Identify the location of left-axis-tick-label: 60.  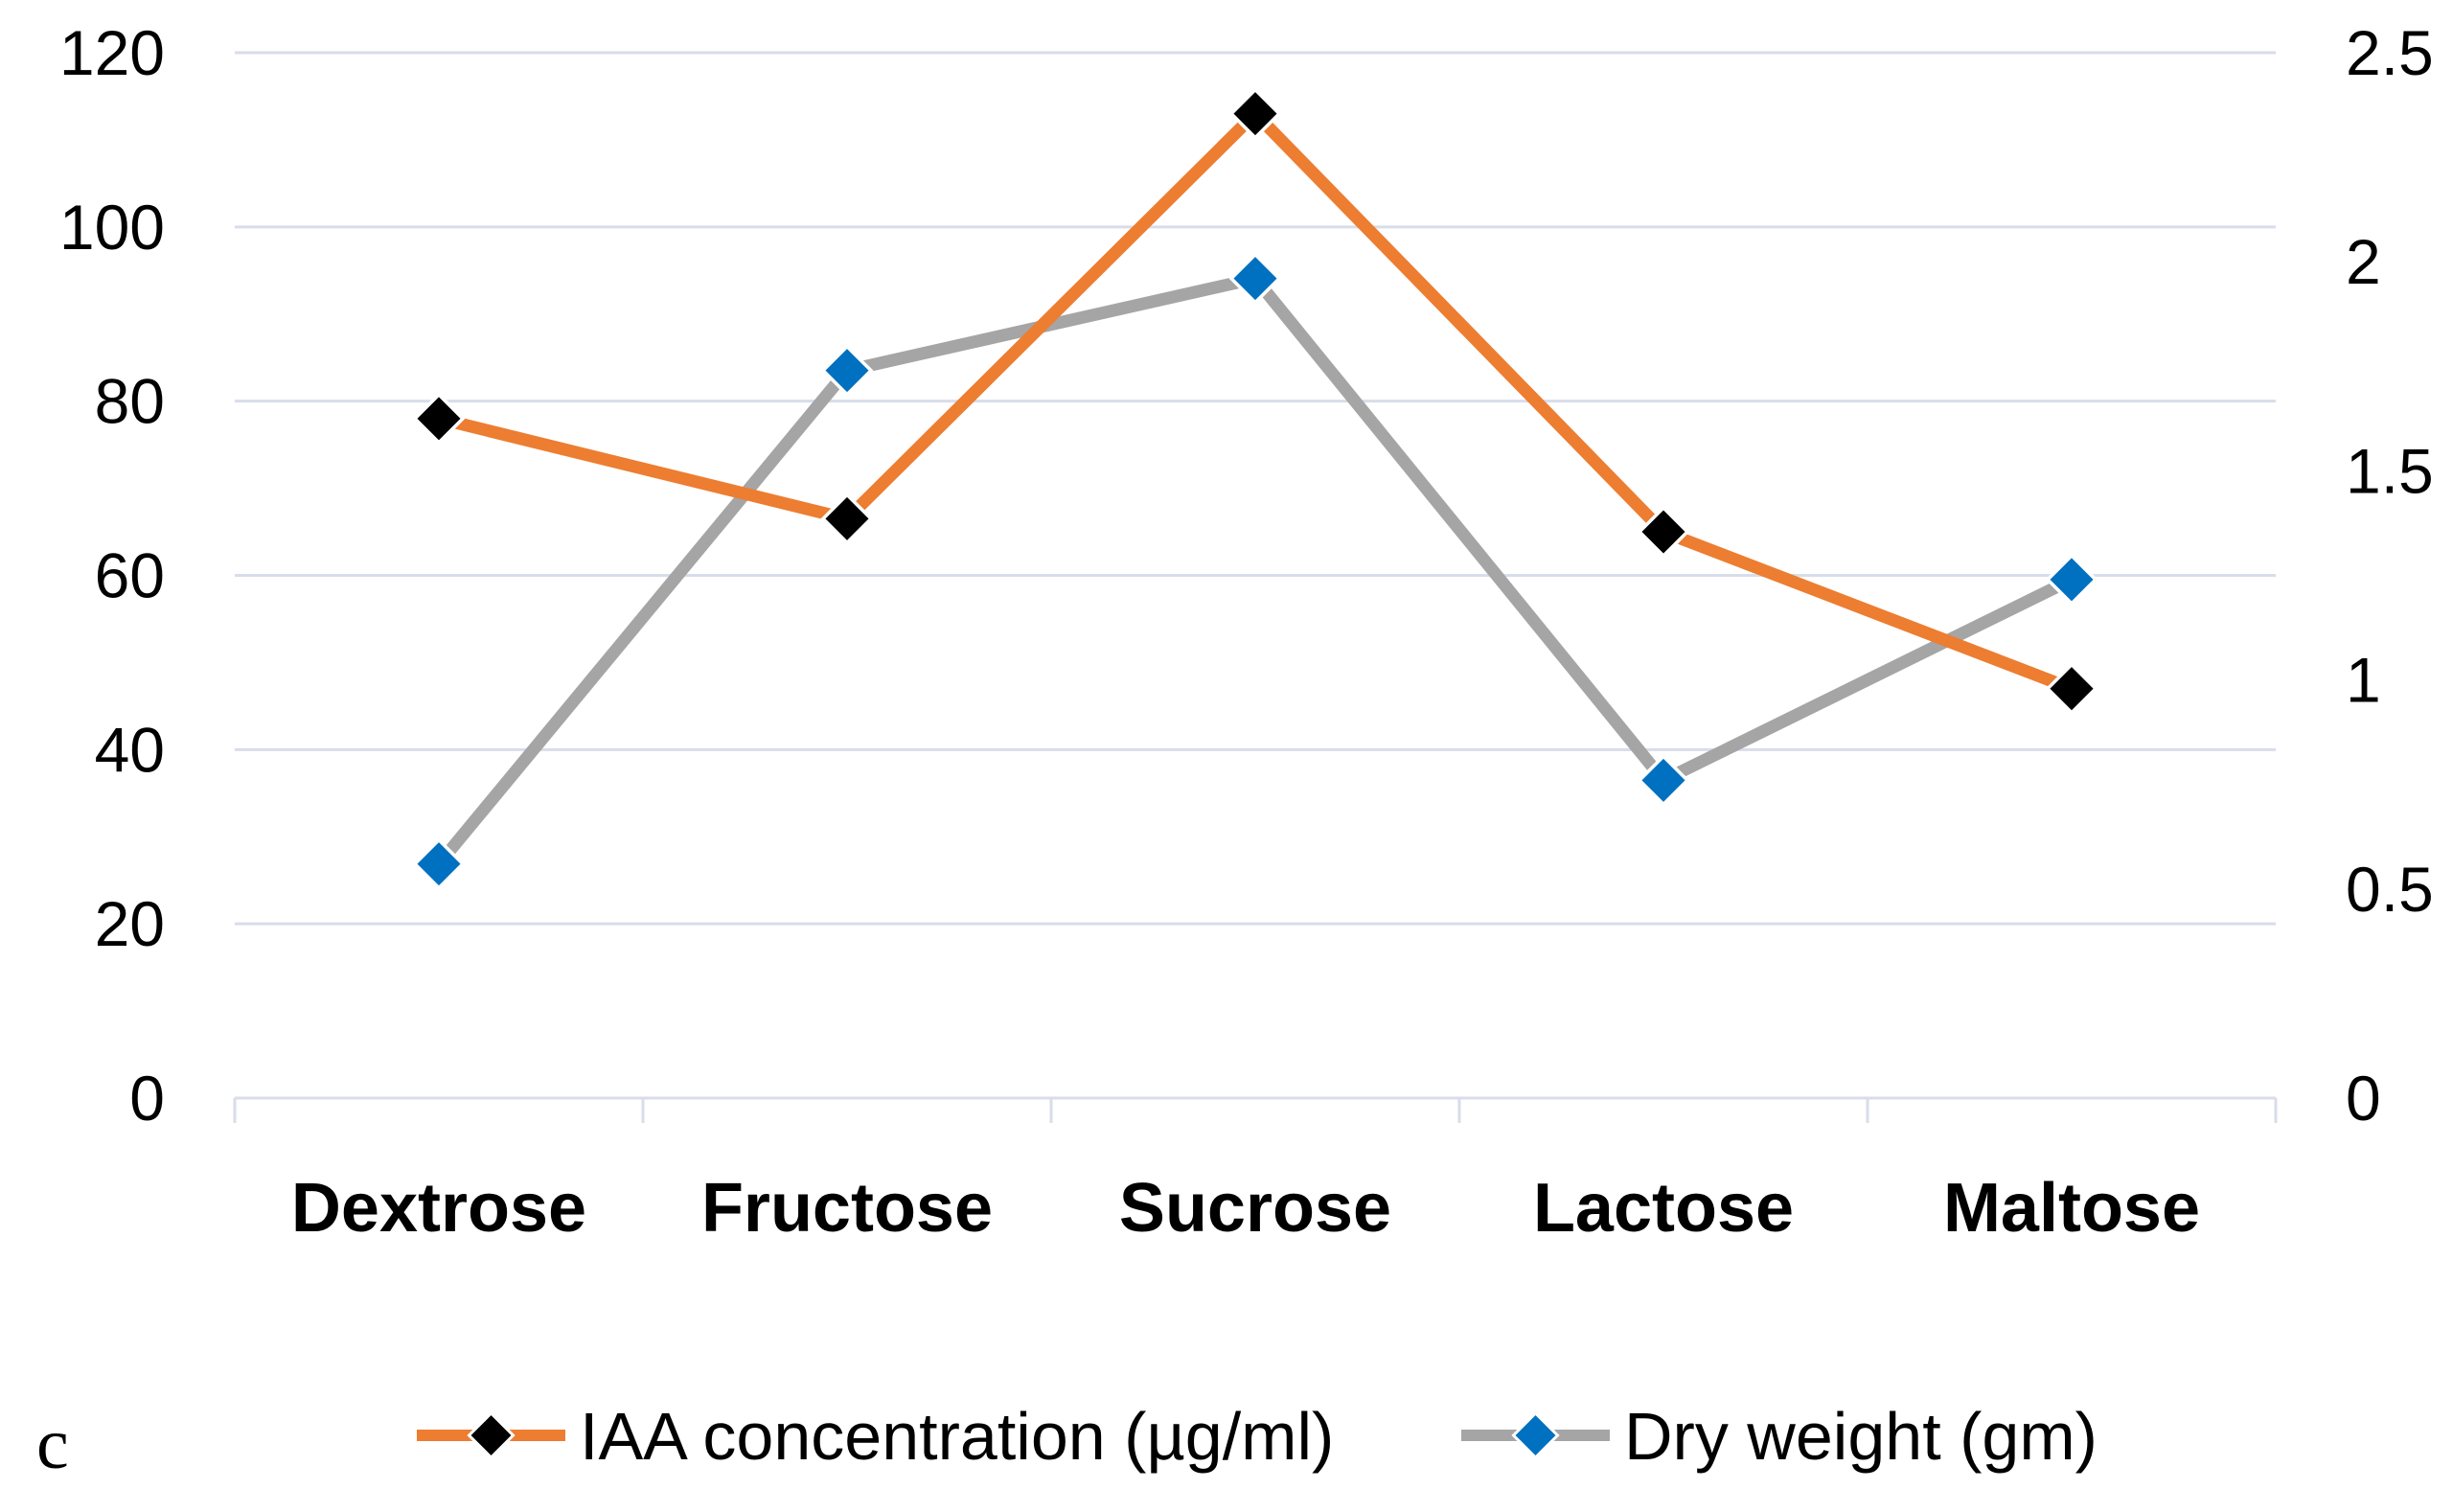
(130, 575).